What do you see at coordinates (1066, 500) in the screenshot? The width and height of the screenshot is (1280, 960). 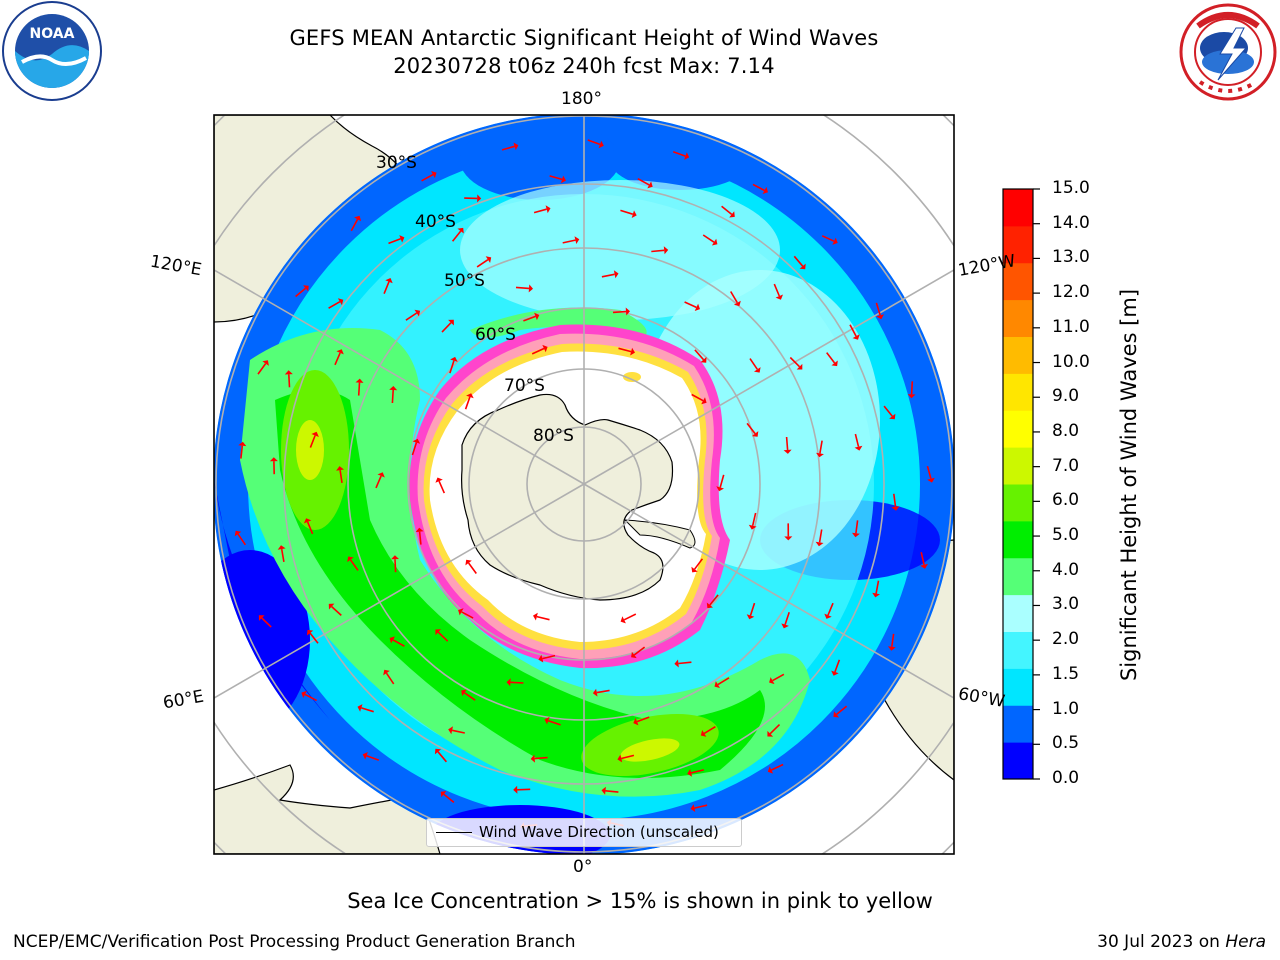 I see `colorbar-tick-label: 6.0` at bounding box center [1066, 500].